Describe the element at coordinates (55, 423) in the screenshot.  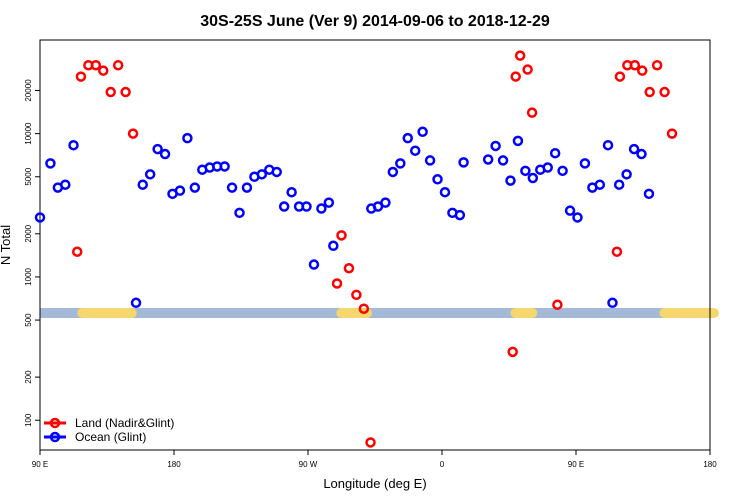
I see `legend-marker-land` at that location.